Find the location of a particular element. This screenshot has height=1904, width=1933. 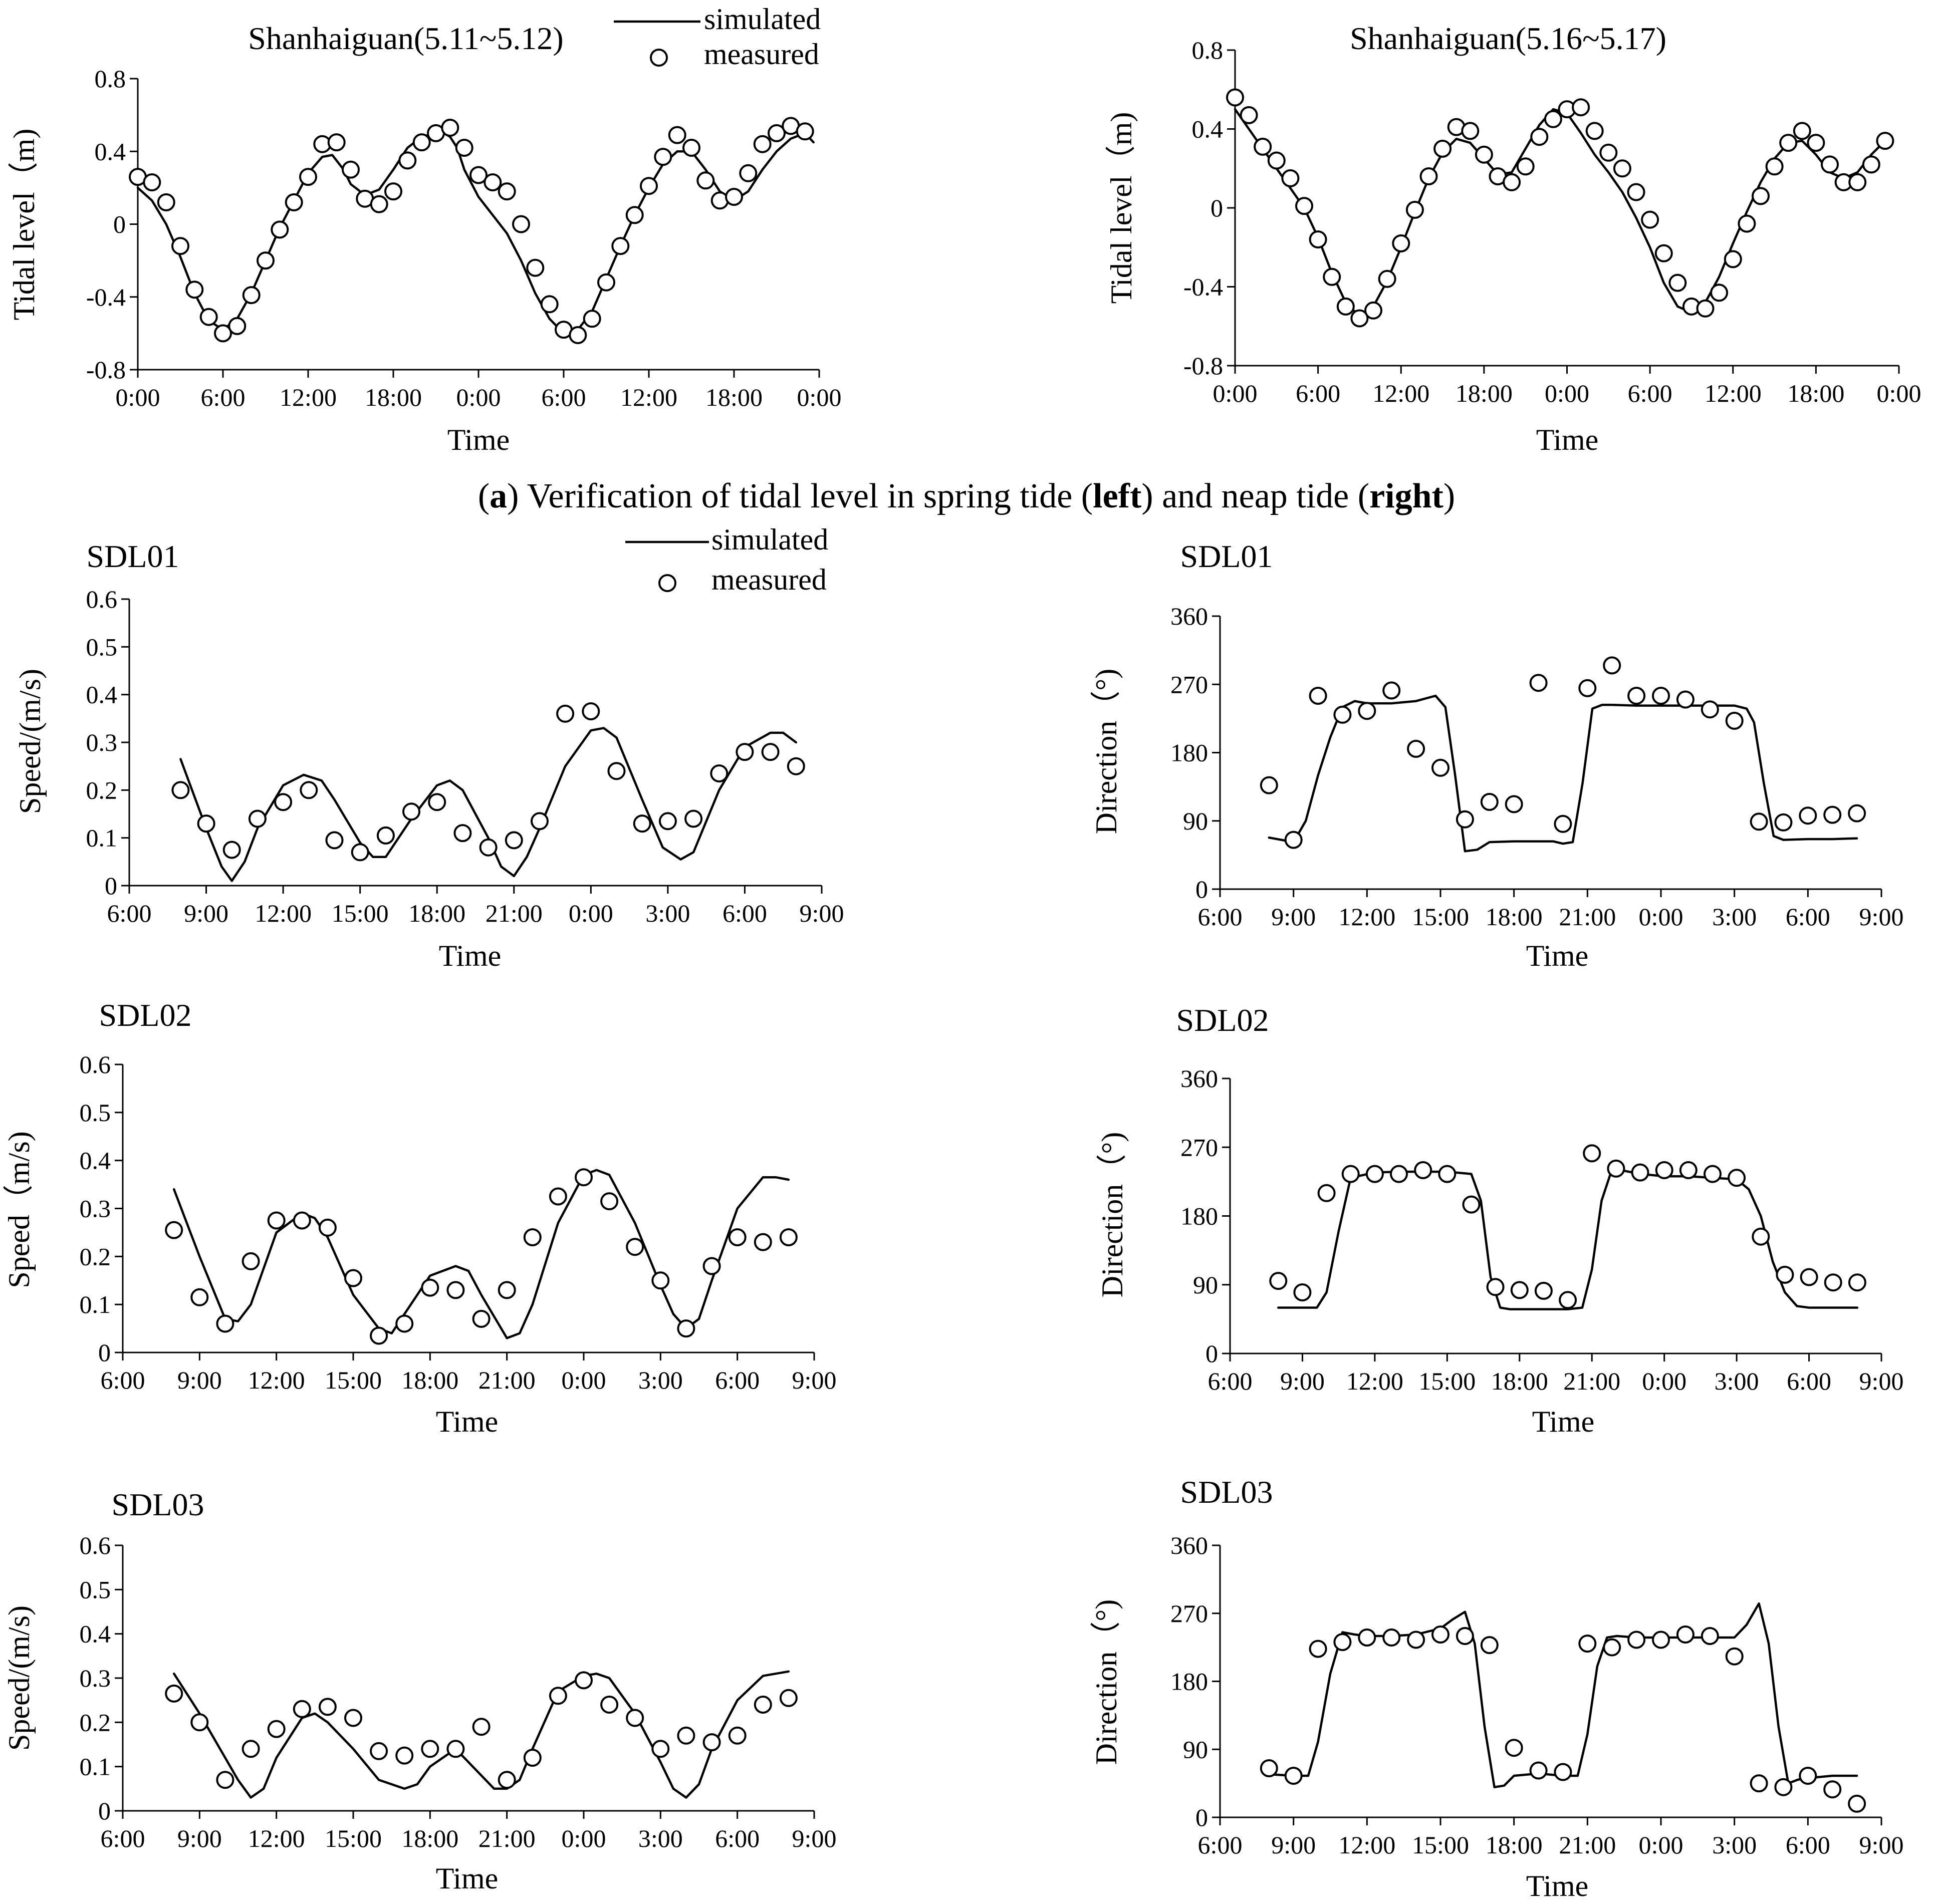

y-tick-label: 0.3 is located at coordinates (95, 1678).